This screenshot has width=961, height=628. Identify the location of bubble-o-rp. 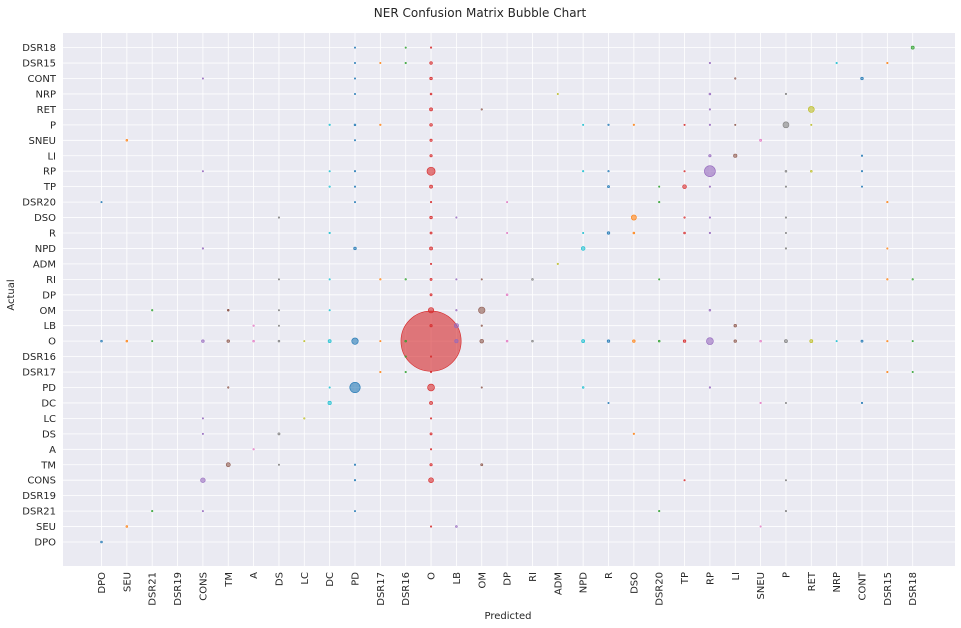
(710, 341).